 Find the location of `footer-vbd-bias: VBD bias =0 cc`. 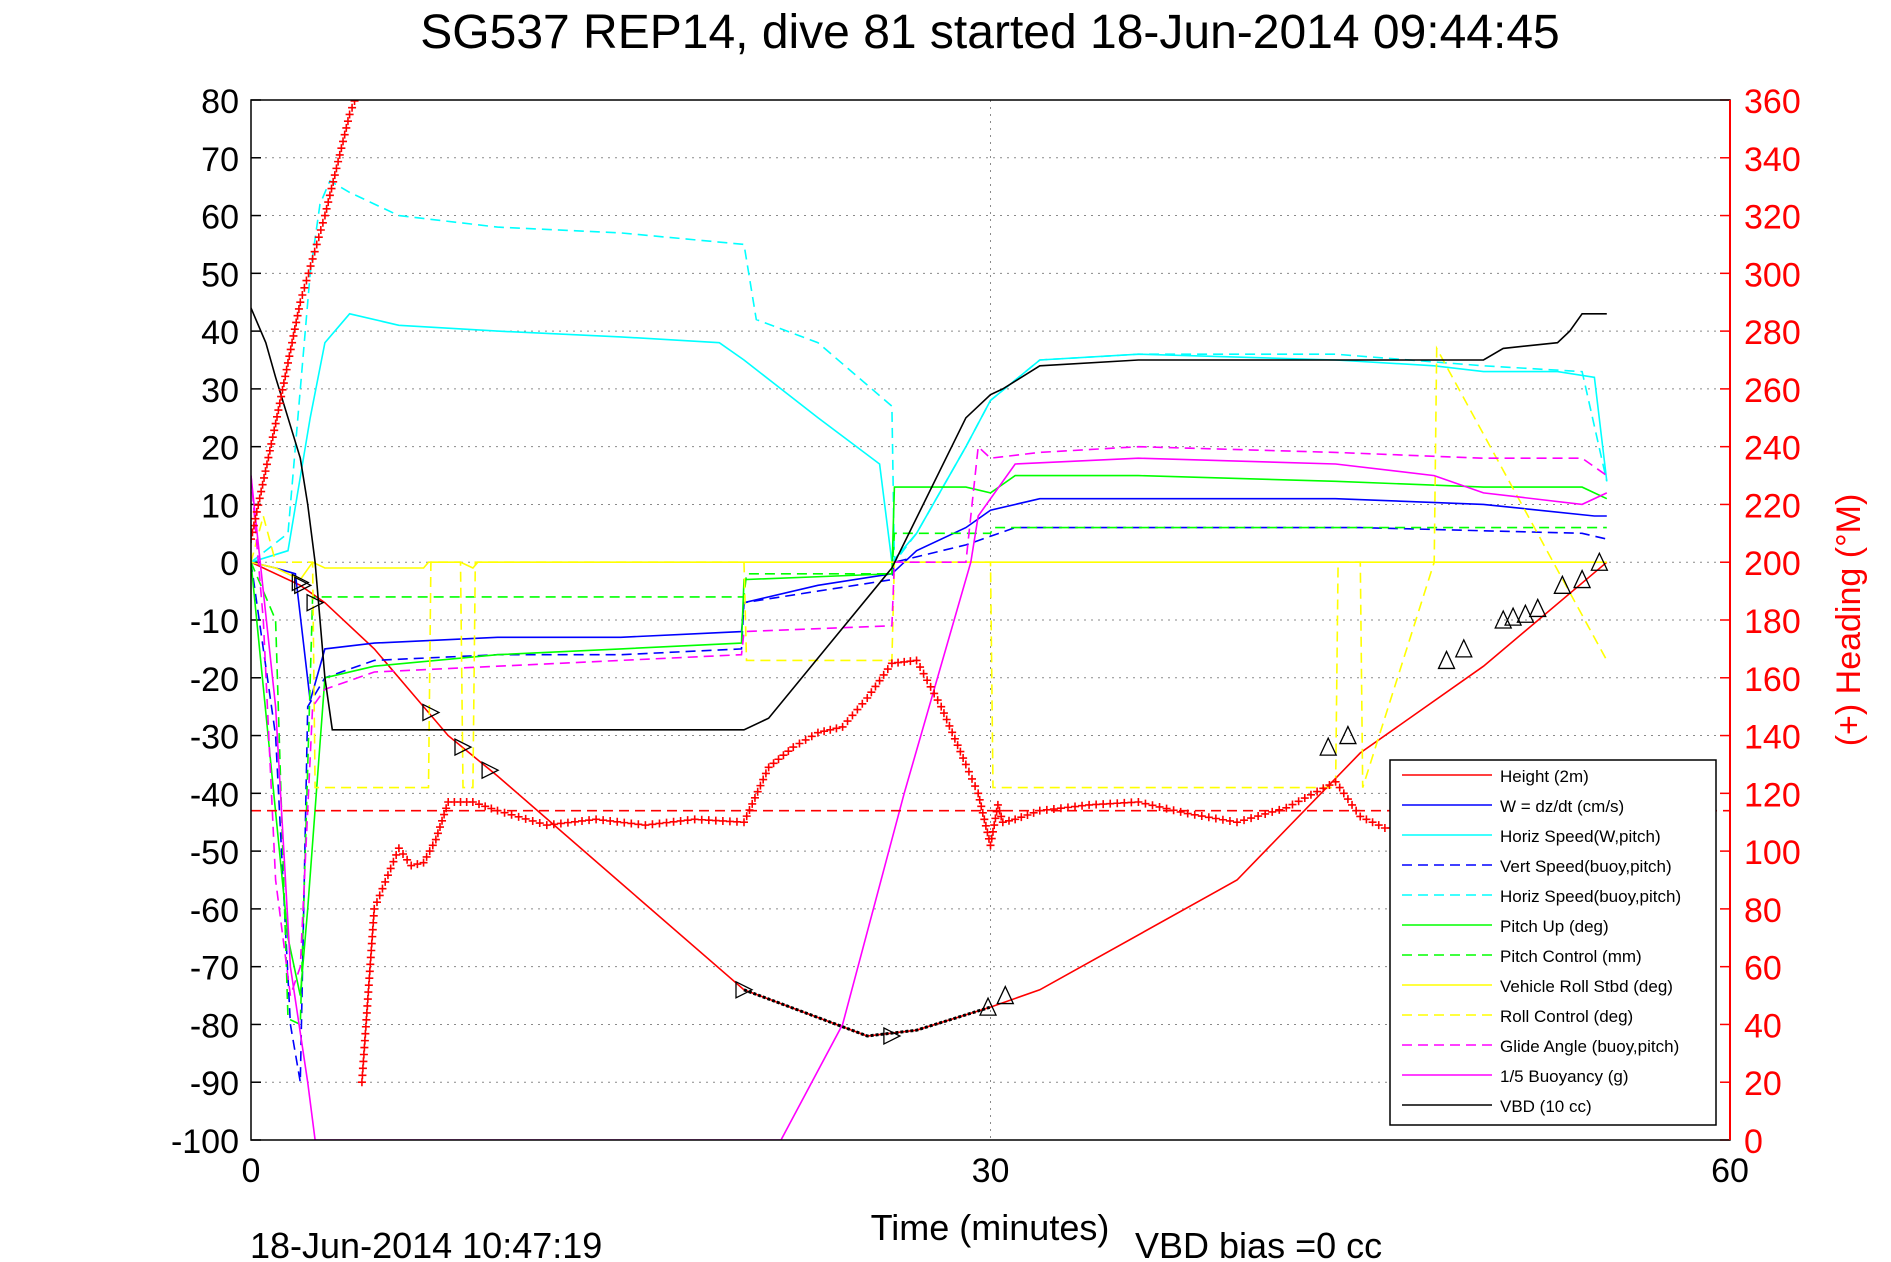

footer-vbd-bias: VBD bias =0 cc is located at coordinates (1258, 1243).